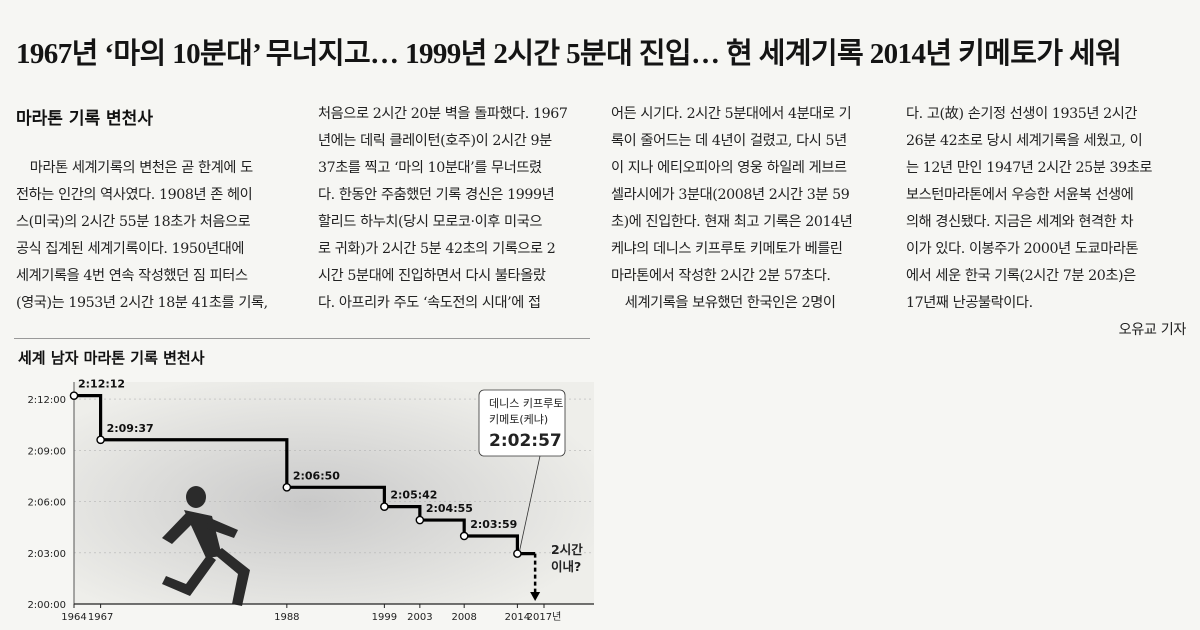  Describe the element at coordinates (429, 303) in the screenshot. I see `text-line: 다. 아프리카 주도 ‘속도전의 시대’에 접` at that location.